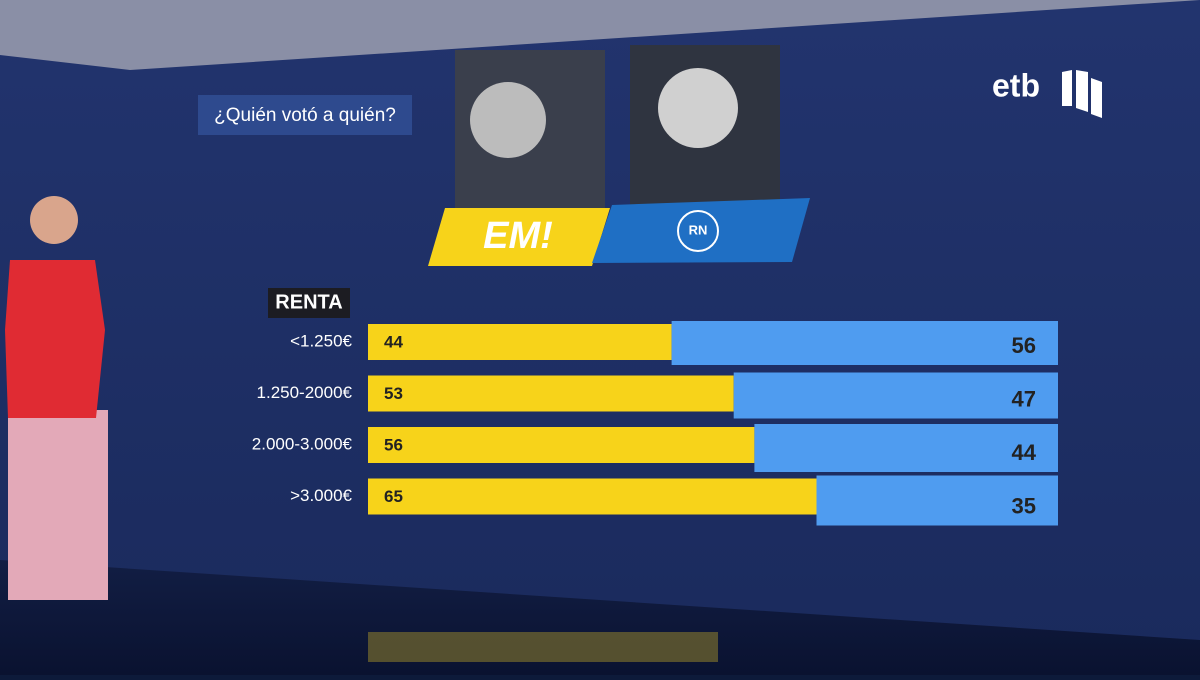 Image resolution: width=1200 pixels, height=680 pixels. What do you see at coordinates (543, 647) in the screenshot?
I see `reflection` at bounding box center [543, 647].